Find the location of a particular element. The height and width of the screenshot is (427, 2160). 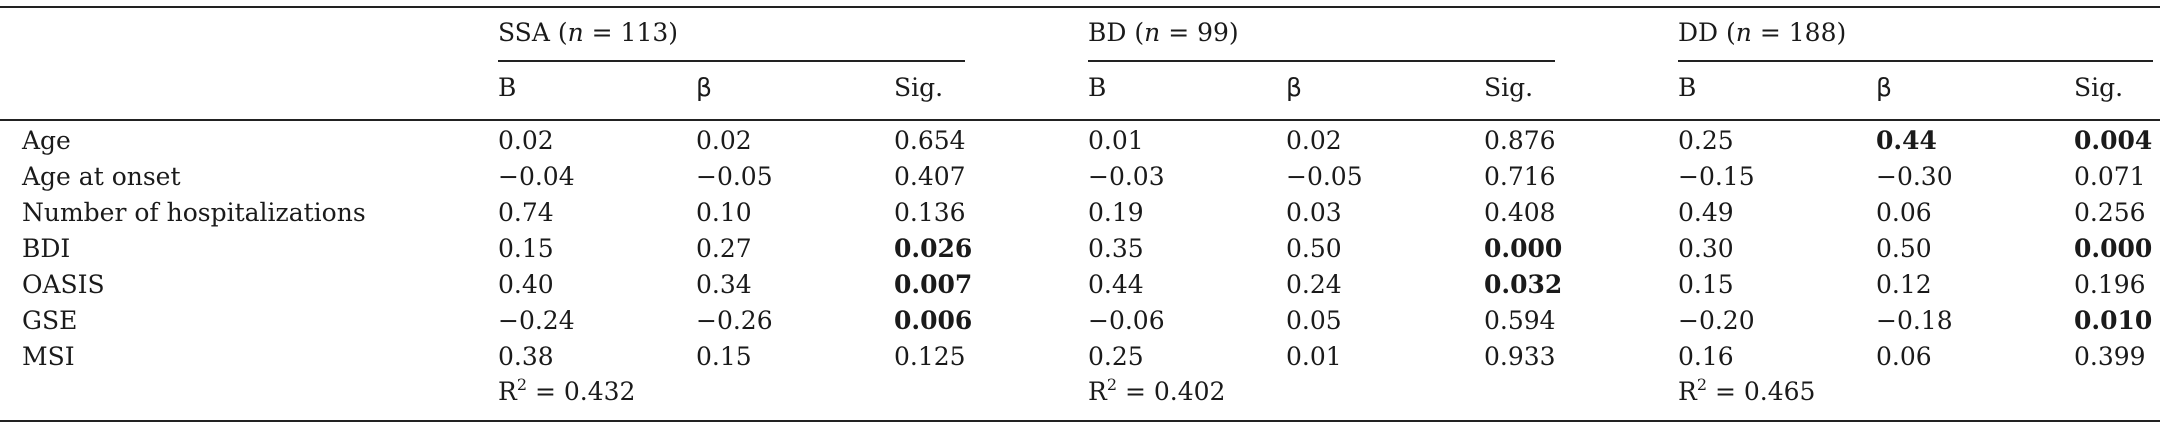

col-header-dd-b: B is located at coordinates (1687, 87).